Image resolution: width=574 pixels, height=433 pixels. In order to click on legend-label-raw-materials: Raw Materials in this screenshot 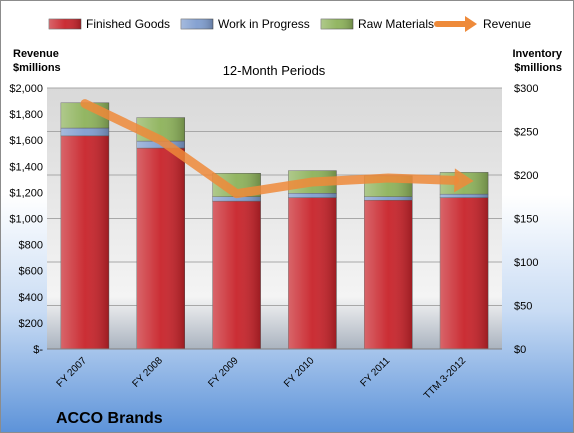, I will do `click(396, 24)`.